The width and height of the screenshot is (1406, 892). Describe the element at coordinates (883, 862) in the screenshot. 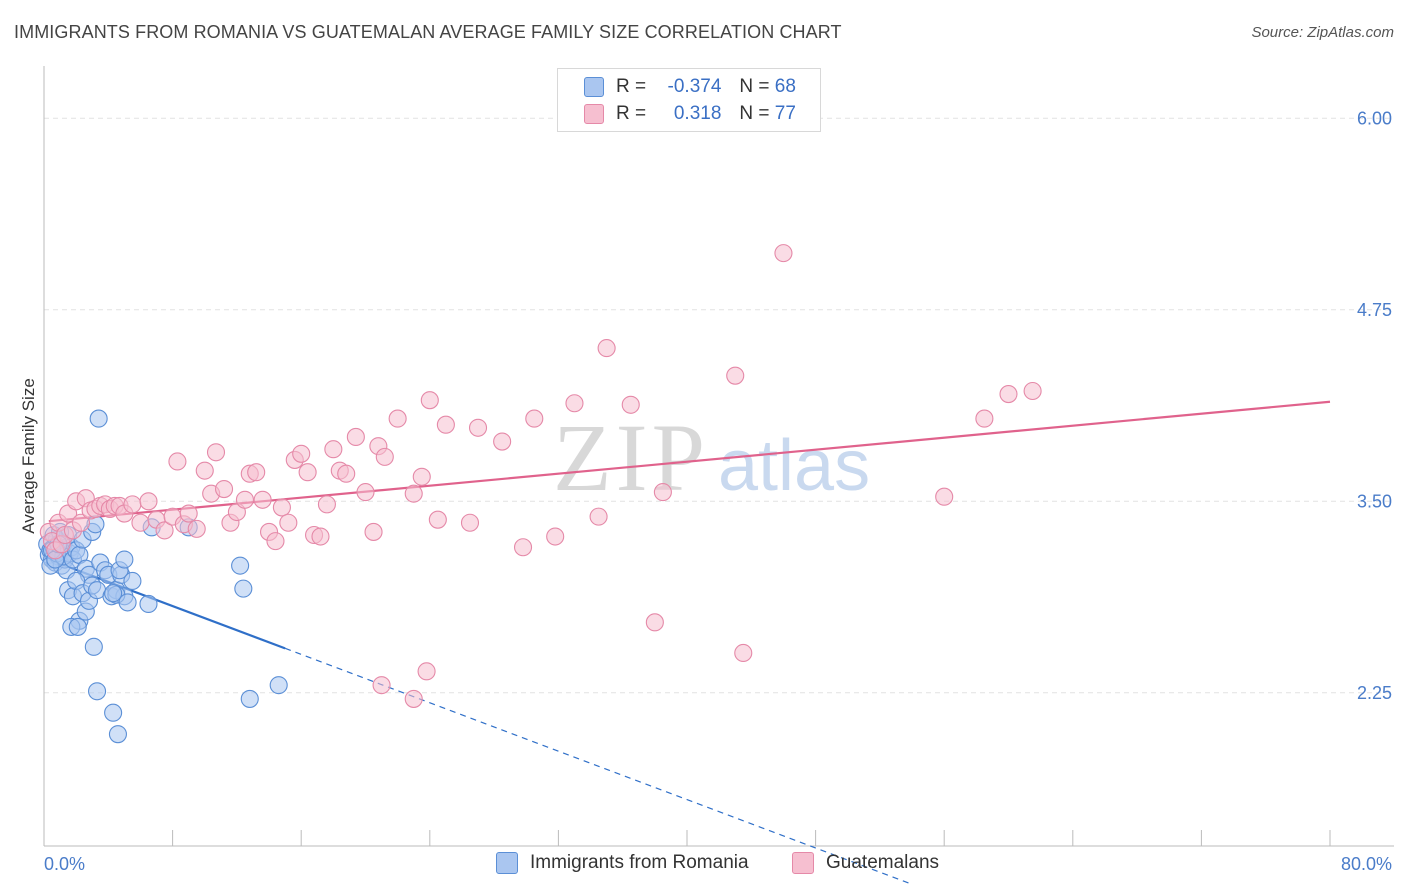

I see `series-name-guatemalans: Guatemalans` at that location.